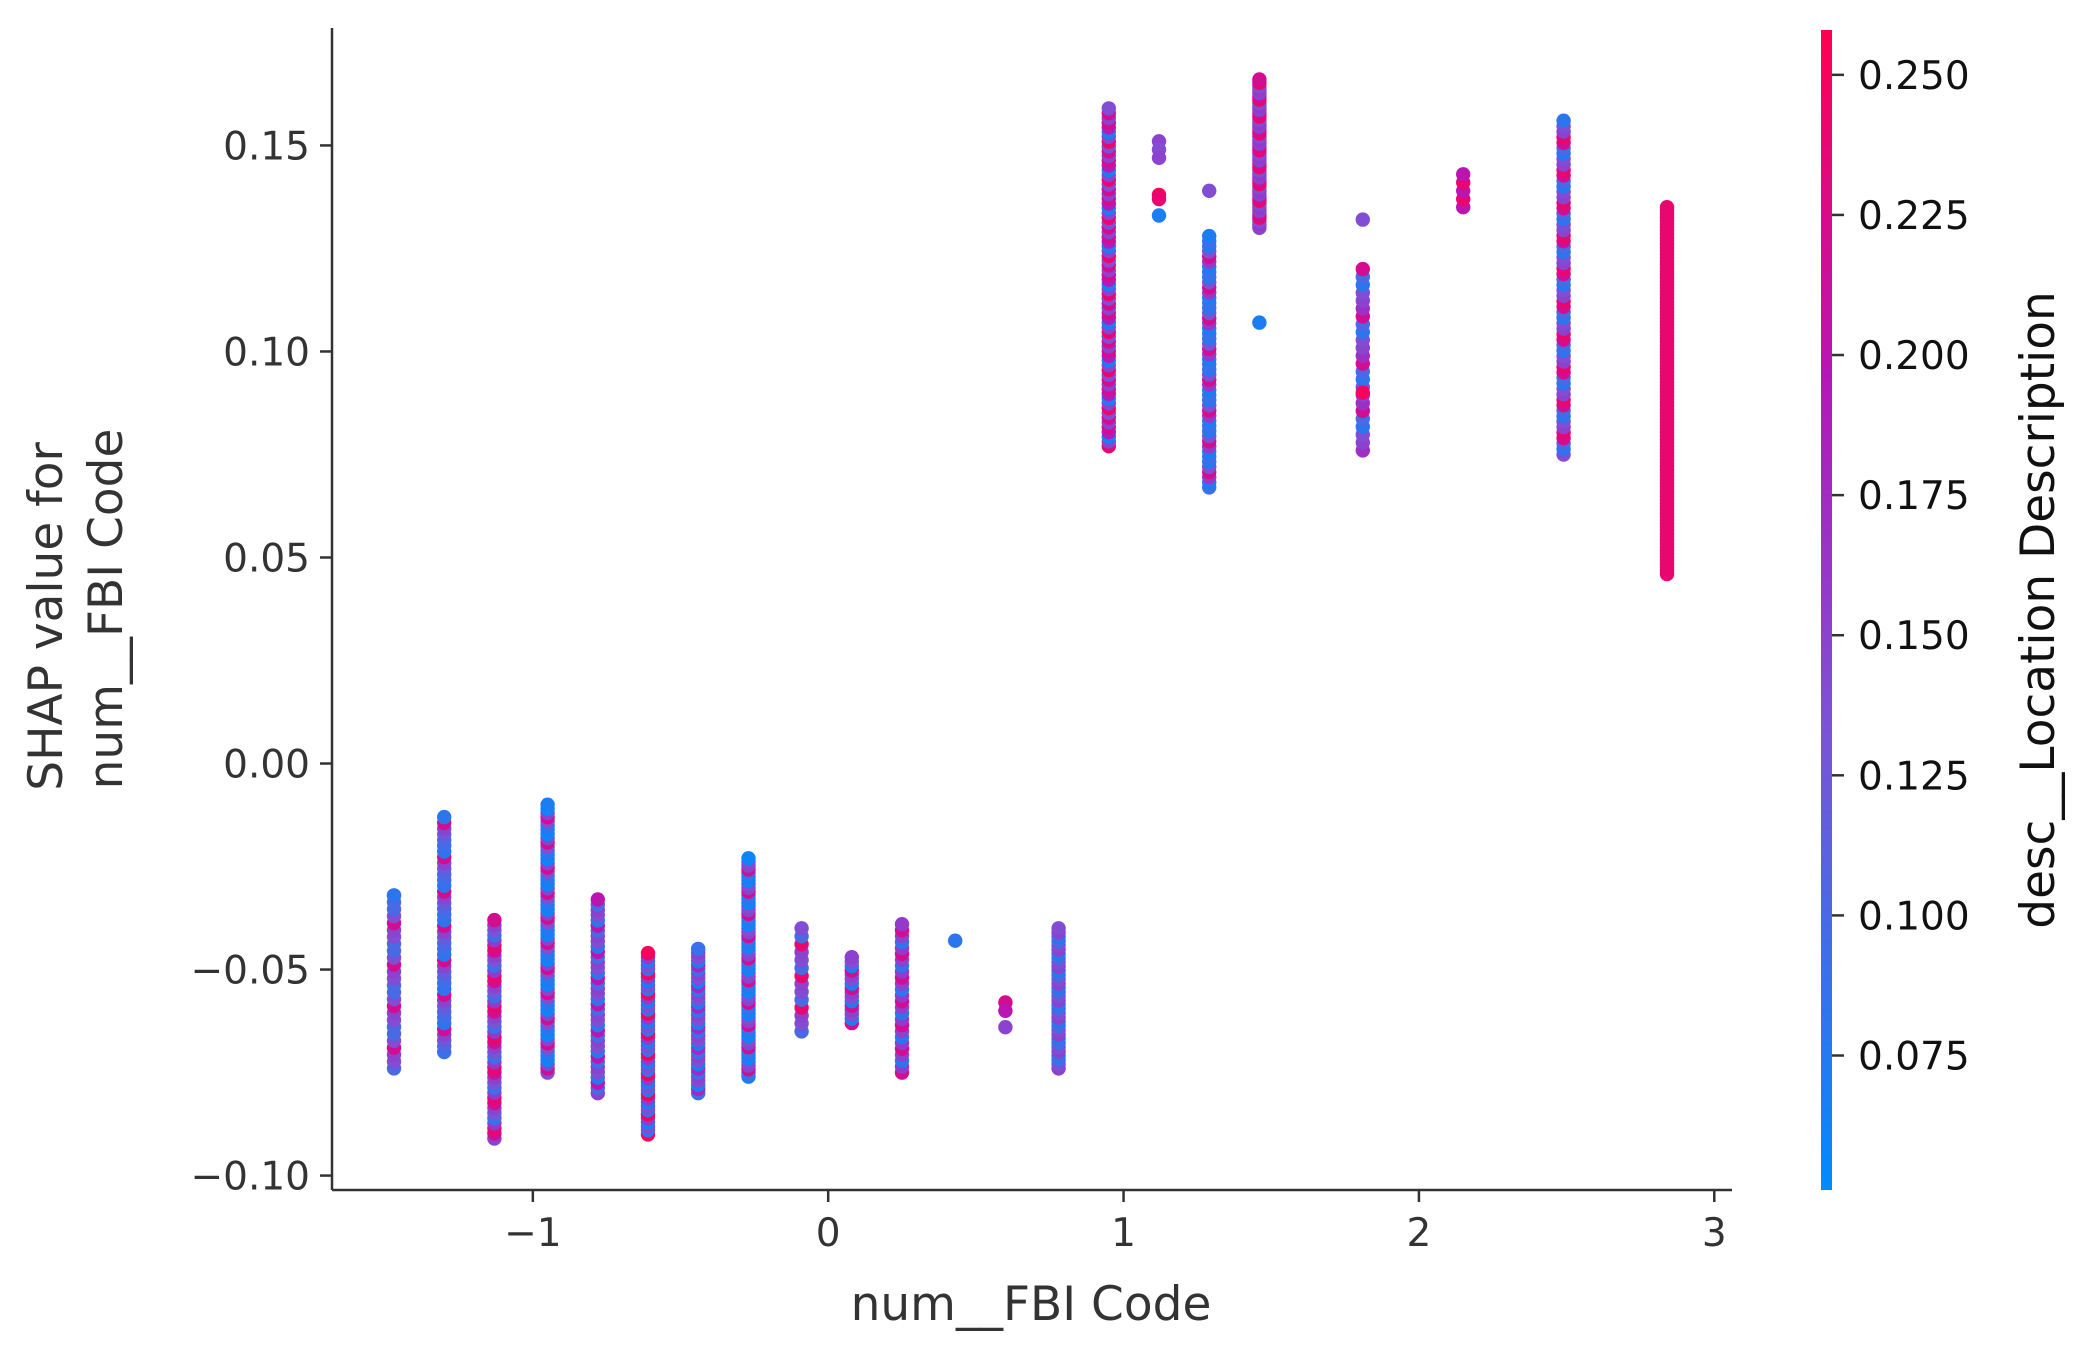  I want to click on colorbar-tick-label: 0.100, so click(1914, 916).